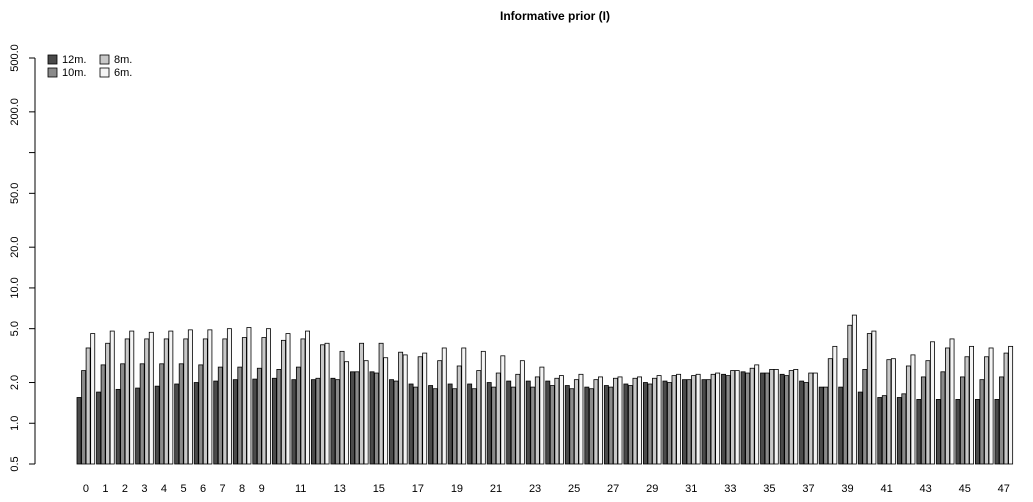  Describe the element at coordinates (15, 463) in the screenshot. I see `y-tick-label: 0.5` at that location.